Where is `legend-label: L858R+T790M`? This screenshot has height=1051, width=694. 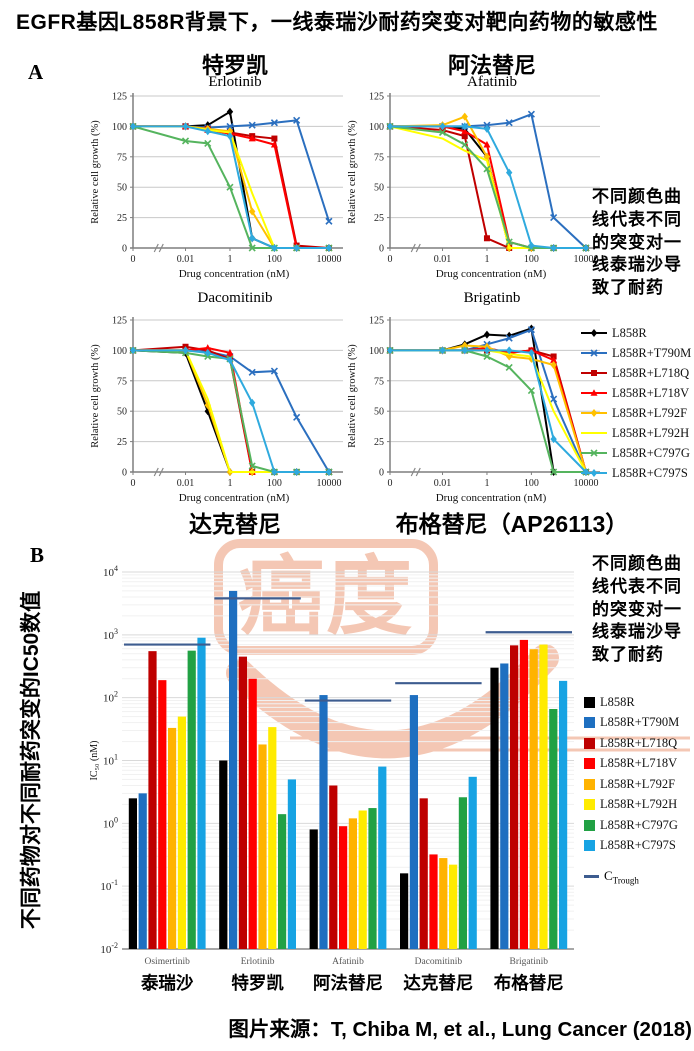 legend-label: L858R+T790M is located at coordinates (652, 352).